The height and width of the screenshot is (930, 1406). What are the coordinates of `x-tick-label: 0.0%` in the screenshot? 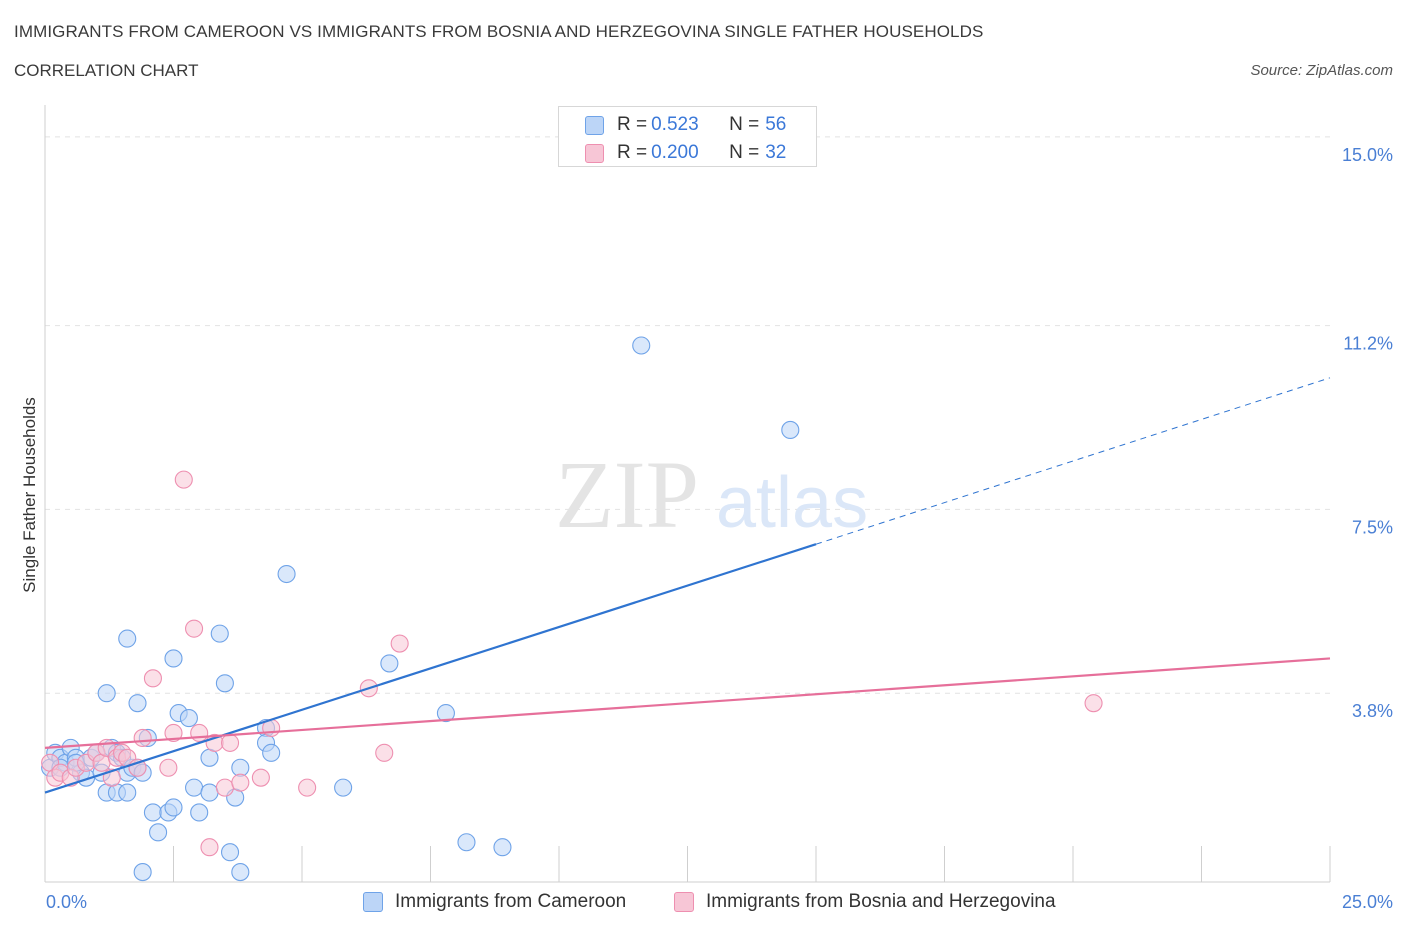 It's located at (66, 902).